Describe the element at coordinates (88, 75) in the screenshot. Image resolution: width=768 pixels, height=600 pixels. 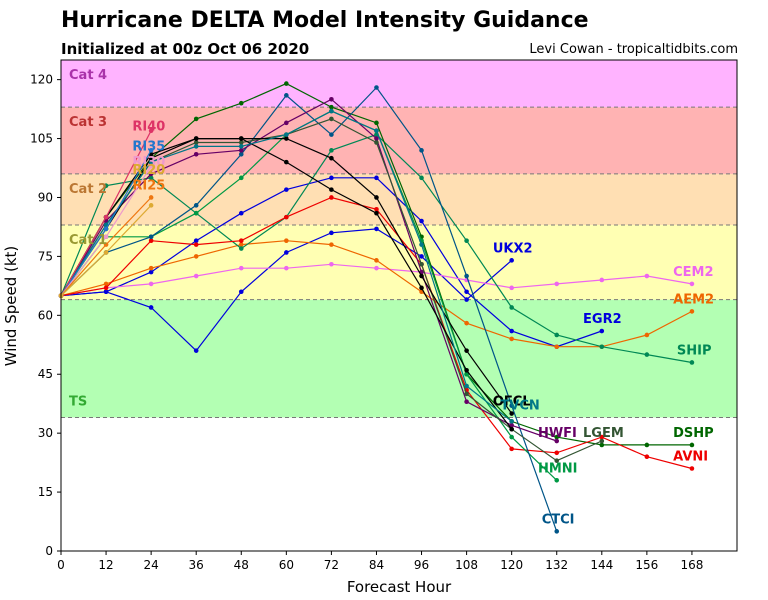
I see `band-label-cat-4: Cat 4` at that location.